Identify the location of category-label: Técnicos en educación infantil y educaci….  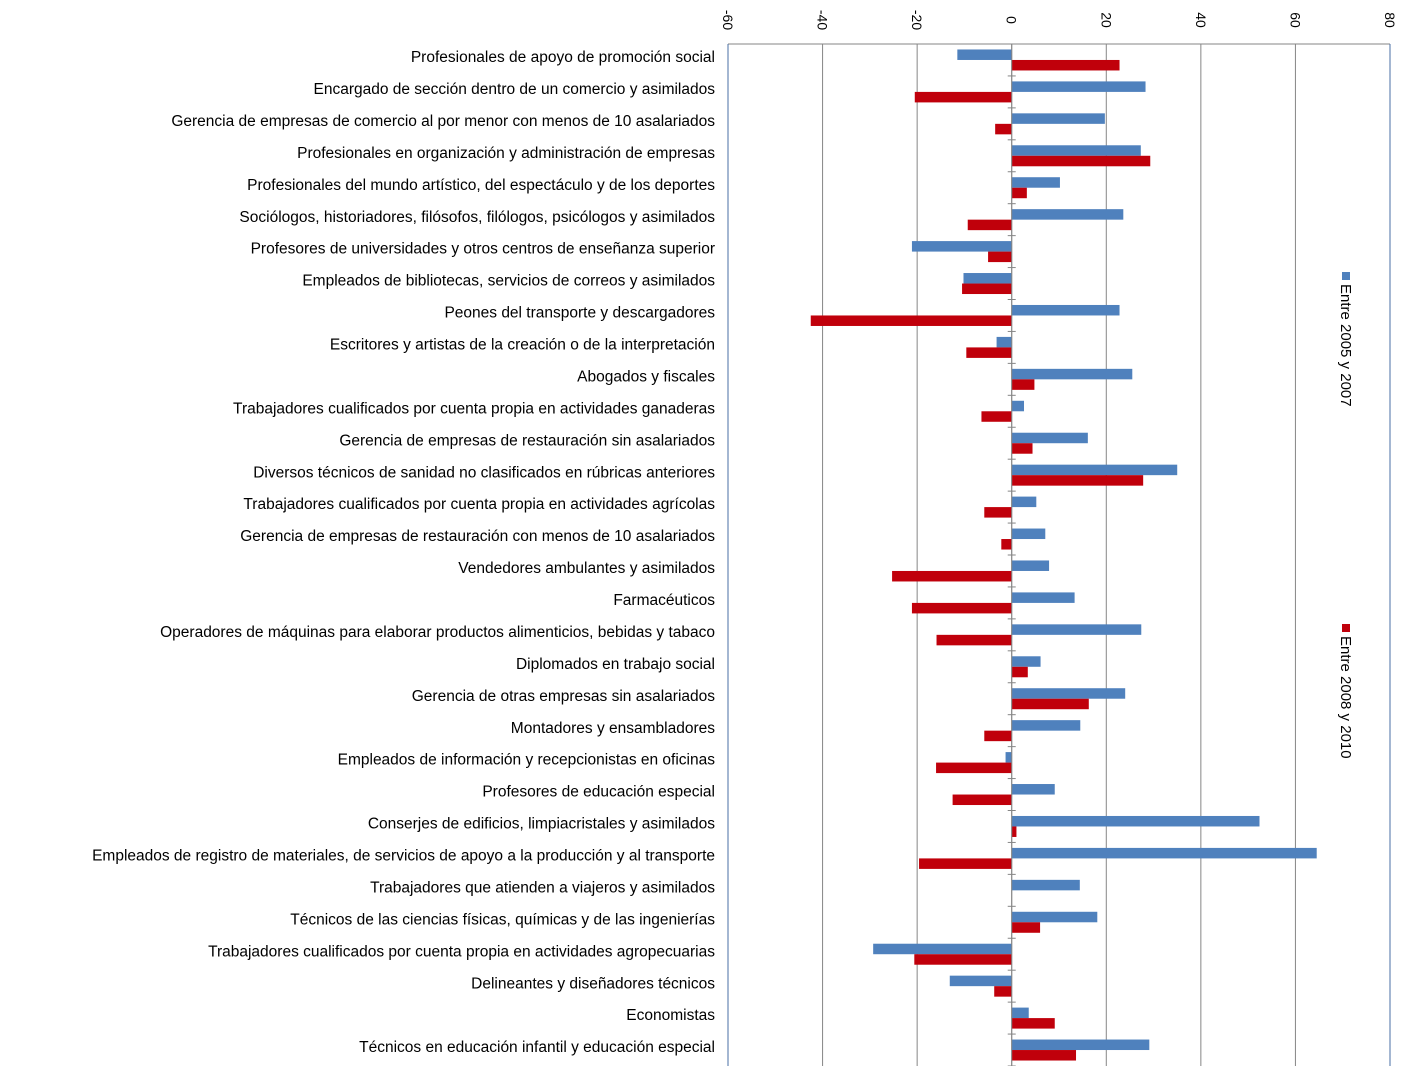
(537, 1047).